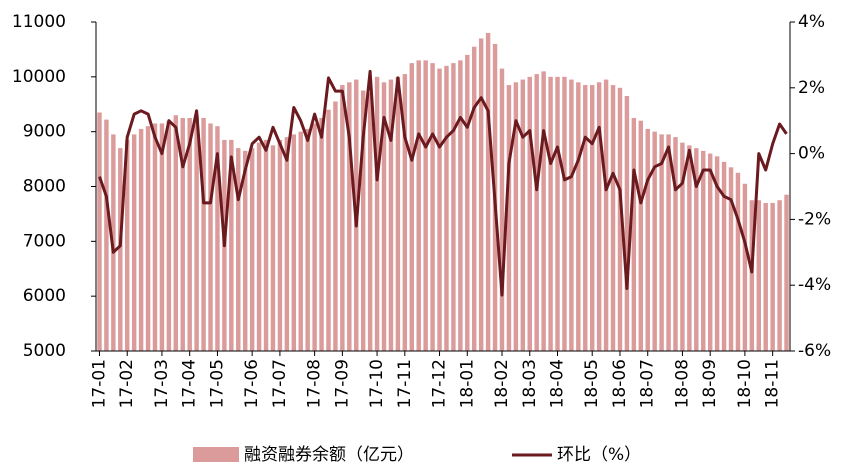 The image size is (842, 467). I want to click on y2-tick-label: -2%, so click(814, 219).